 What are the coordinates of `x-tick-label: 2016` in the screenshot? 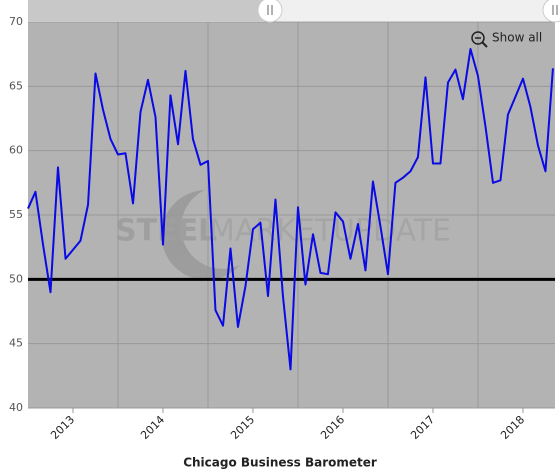 It's located at (332, 427).